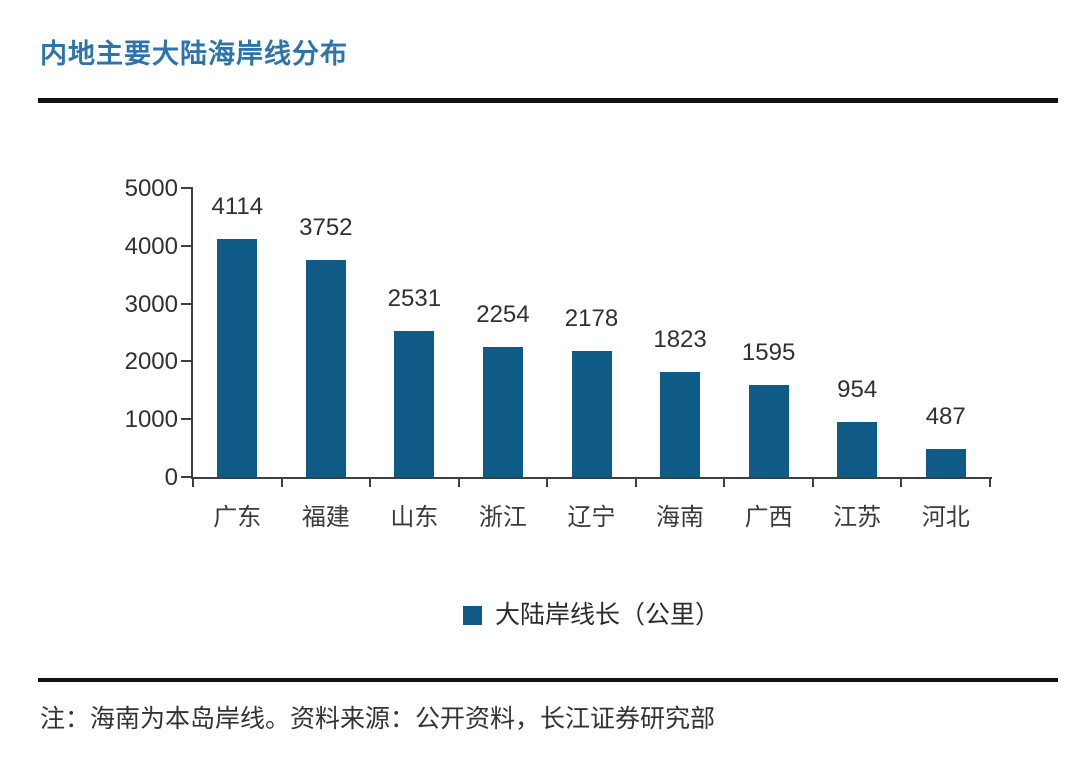  I want to click on chart-legend: 大陆岸线长（公里）, so click(591, 615).